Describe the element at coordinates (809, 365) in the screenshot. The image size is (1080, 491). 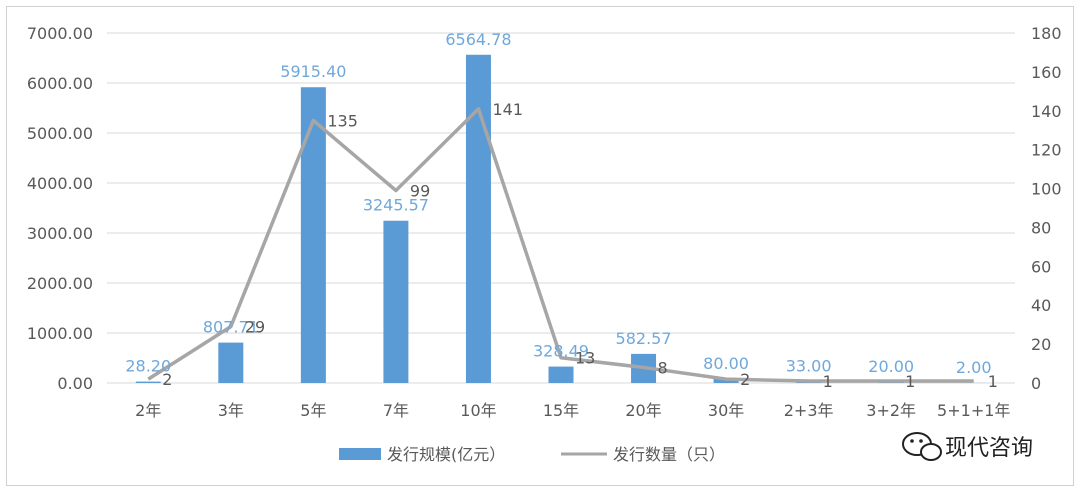
I see `bar-data-label: 33.00` at that location.